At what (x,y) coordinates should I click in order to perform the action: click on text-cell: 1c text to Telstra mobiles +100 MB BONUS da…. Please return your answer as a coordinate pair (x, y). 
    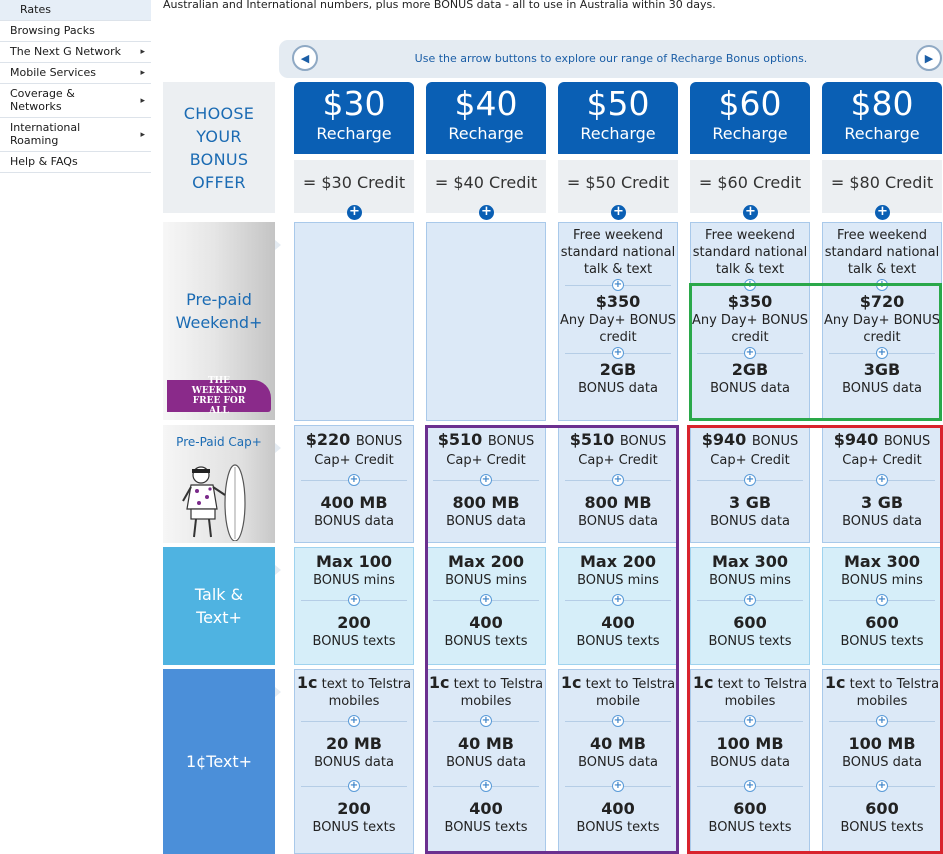
    Looking at the image, I should click on (750, 761).